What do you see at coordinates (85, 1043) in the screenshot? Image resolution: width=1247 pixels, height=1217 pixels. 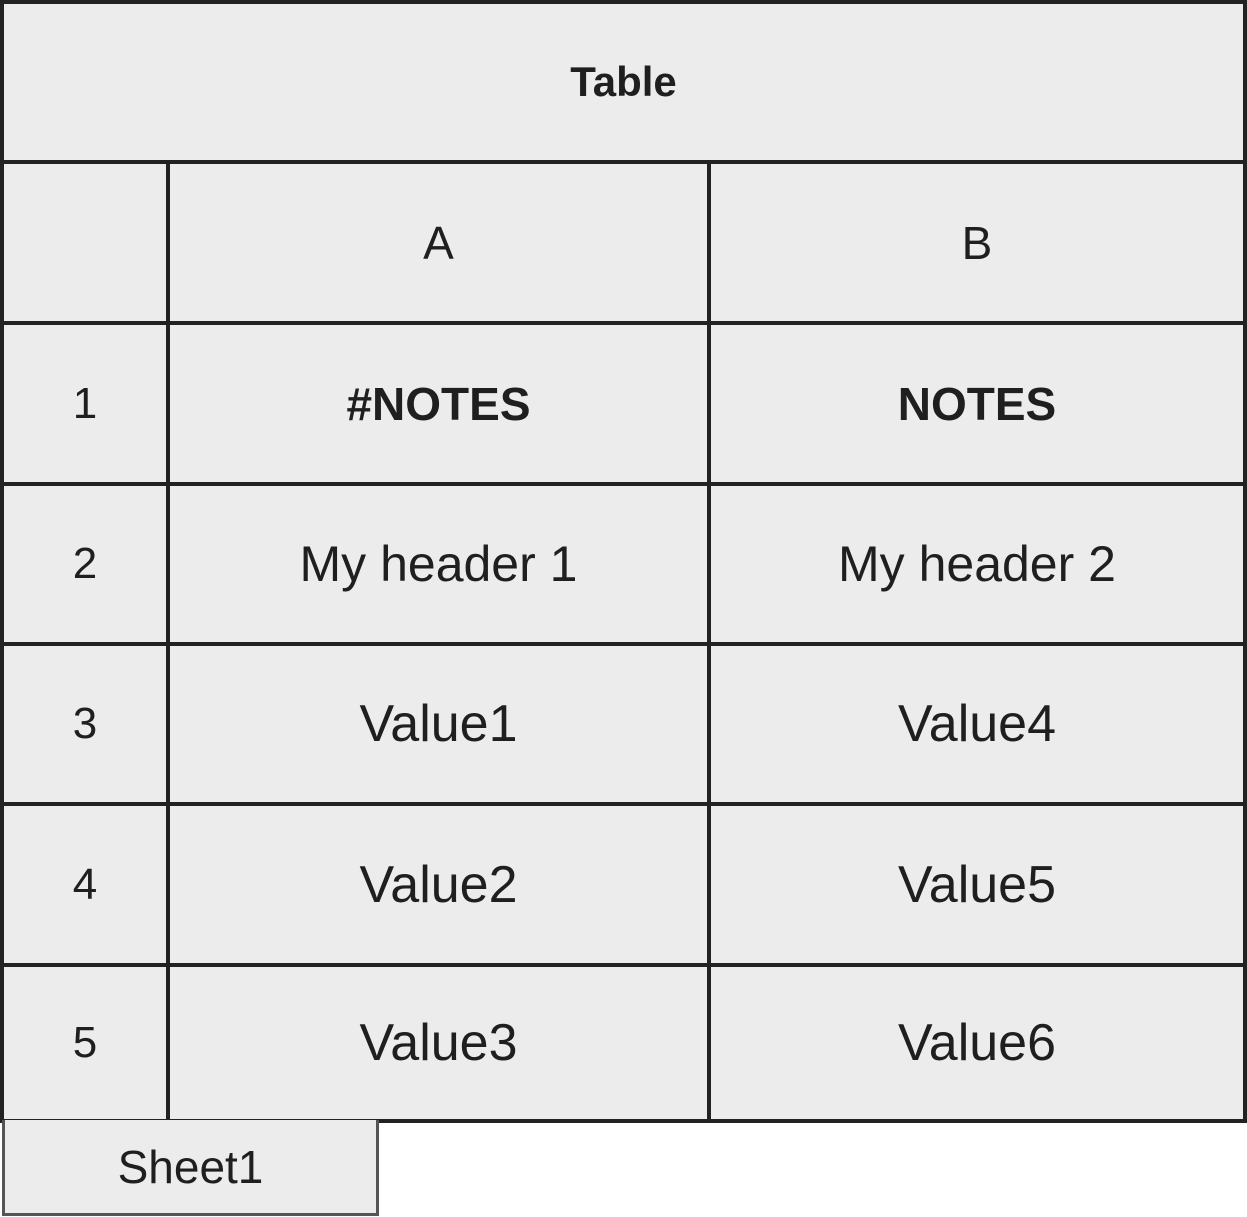 I see `row-header: 5` at bounding box center [85, 1043].